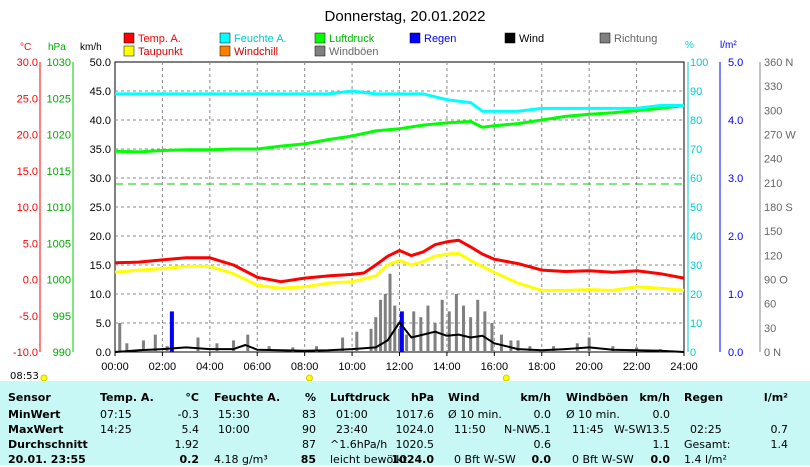 This screenshot has width=810, height=467. Describe the element at coordinates (635, 39) in the screenshot. I see `legend-label: Richtung` at that location.